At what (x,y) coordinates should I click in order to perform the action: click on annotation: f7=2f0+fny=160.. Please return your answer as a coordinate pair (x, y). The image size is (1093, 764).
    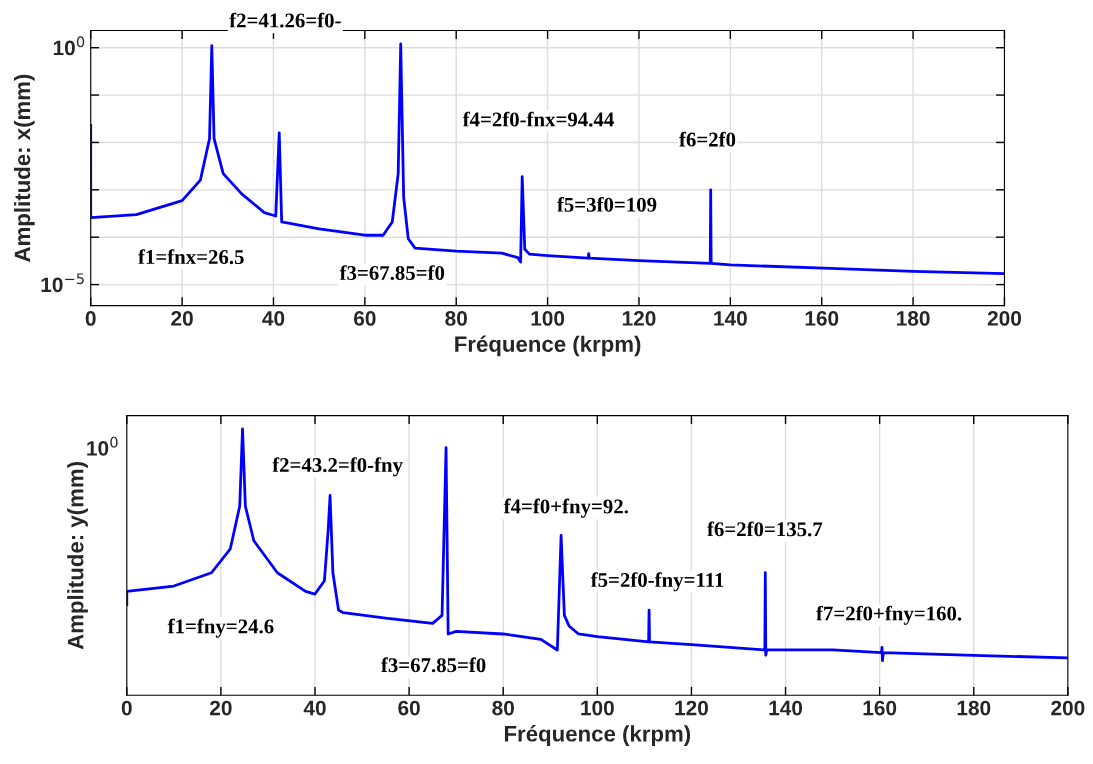
    Looking at the image, I should click on (889, 615).